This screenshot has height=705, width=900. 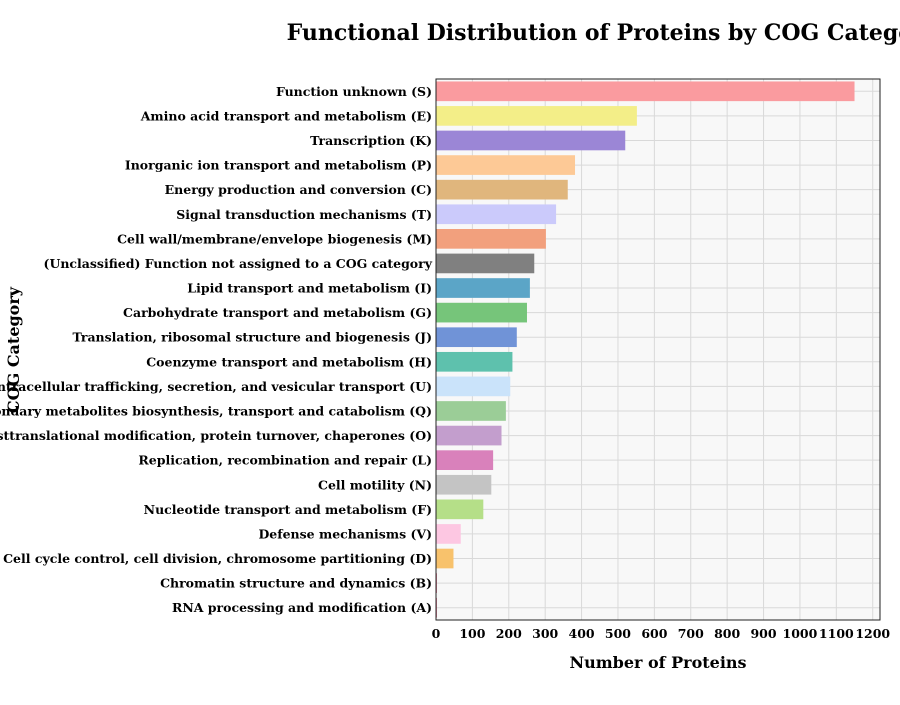 What do you see at coordinates (304, 214) in the screenshot?
I see `category-label: Signal transduction mechanisms (T)` at bounding box center [304, 214].